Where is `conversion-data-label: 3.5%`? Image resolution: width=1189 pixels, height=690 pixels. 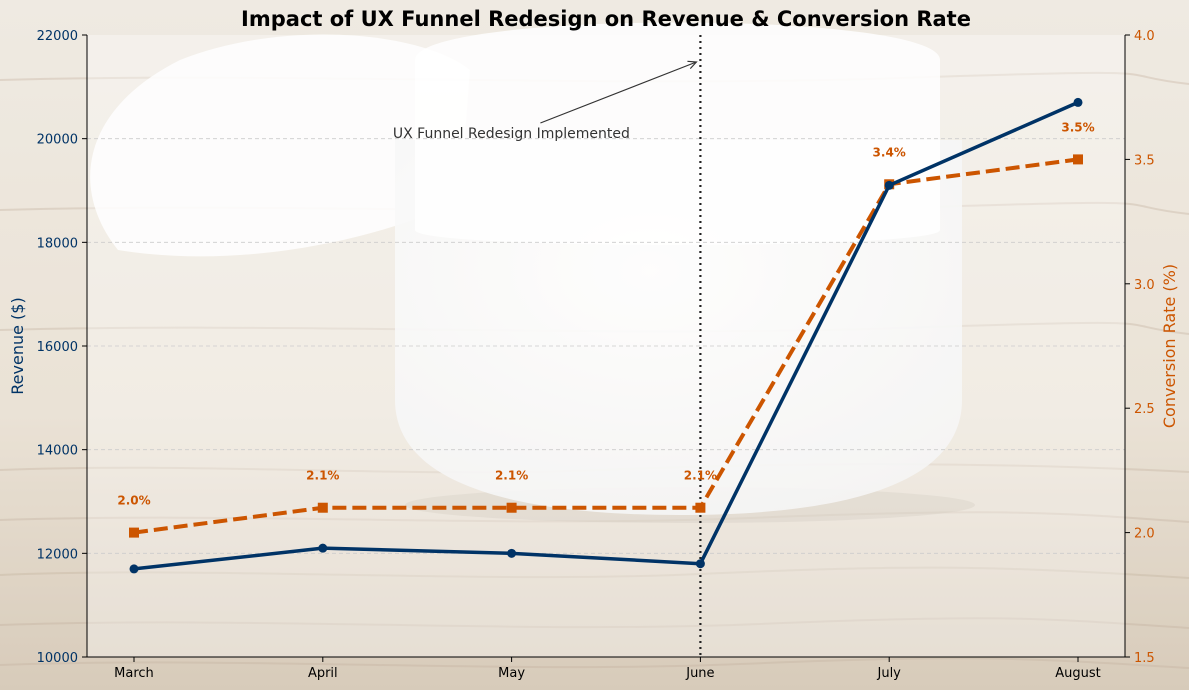
conversion-data-label: 3.5% is located at coordinates (1077, 127).